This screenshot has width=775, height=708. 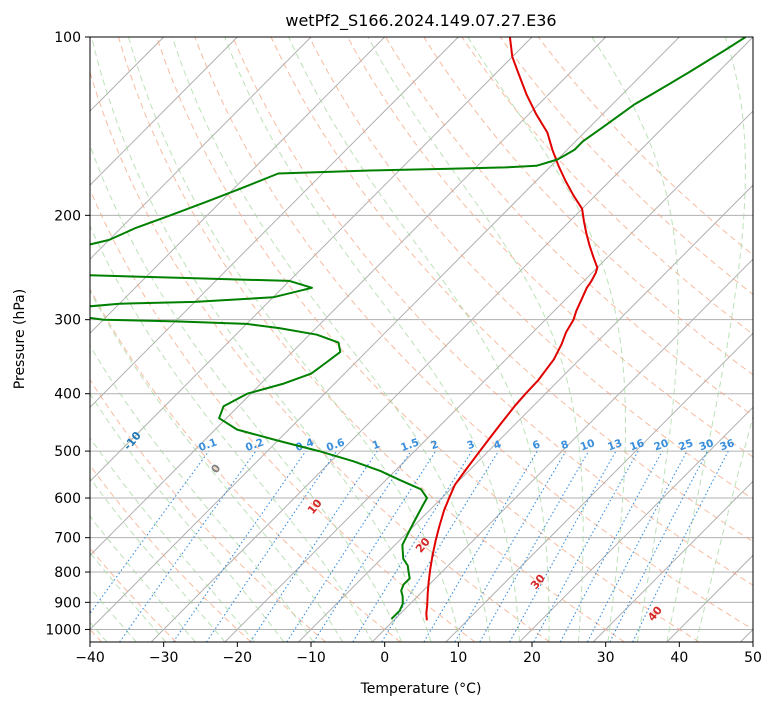 What do you see at coordinates (132, 441) in the screenshot?
I see `dry-adiabat-label: -10` at bounding box center [132, 441].